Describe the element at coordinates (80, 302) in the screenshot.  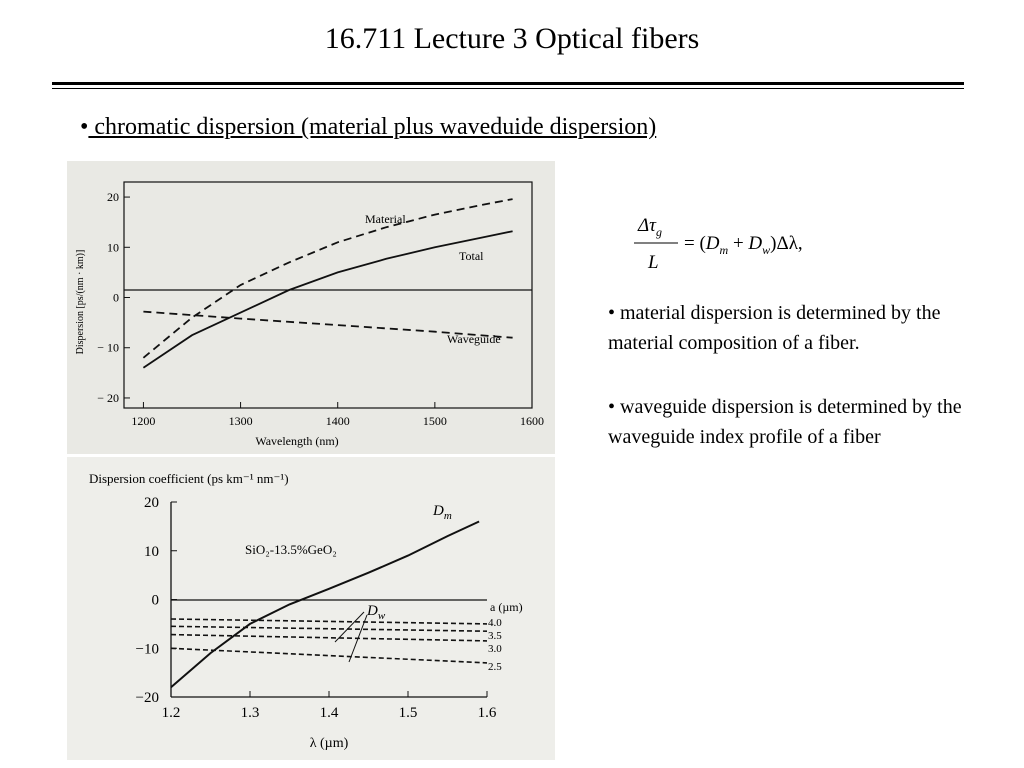
I see `y-axis-label: Dispersion [ps/(nm · km)]` at that location.